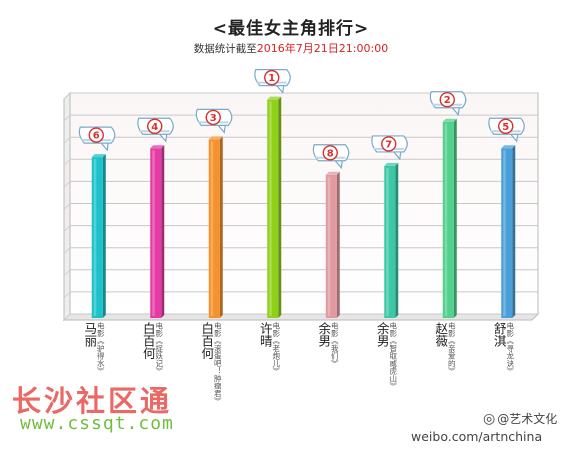 Image resolution: width=582 pixels, height=450 pixels. What do you see at coordinates (101, 348) in the screenshot?
I see `film-title: 电影《驴得水》` at bounding box center [101, 348].